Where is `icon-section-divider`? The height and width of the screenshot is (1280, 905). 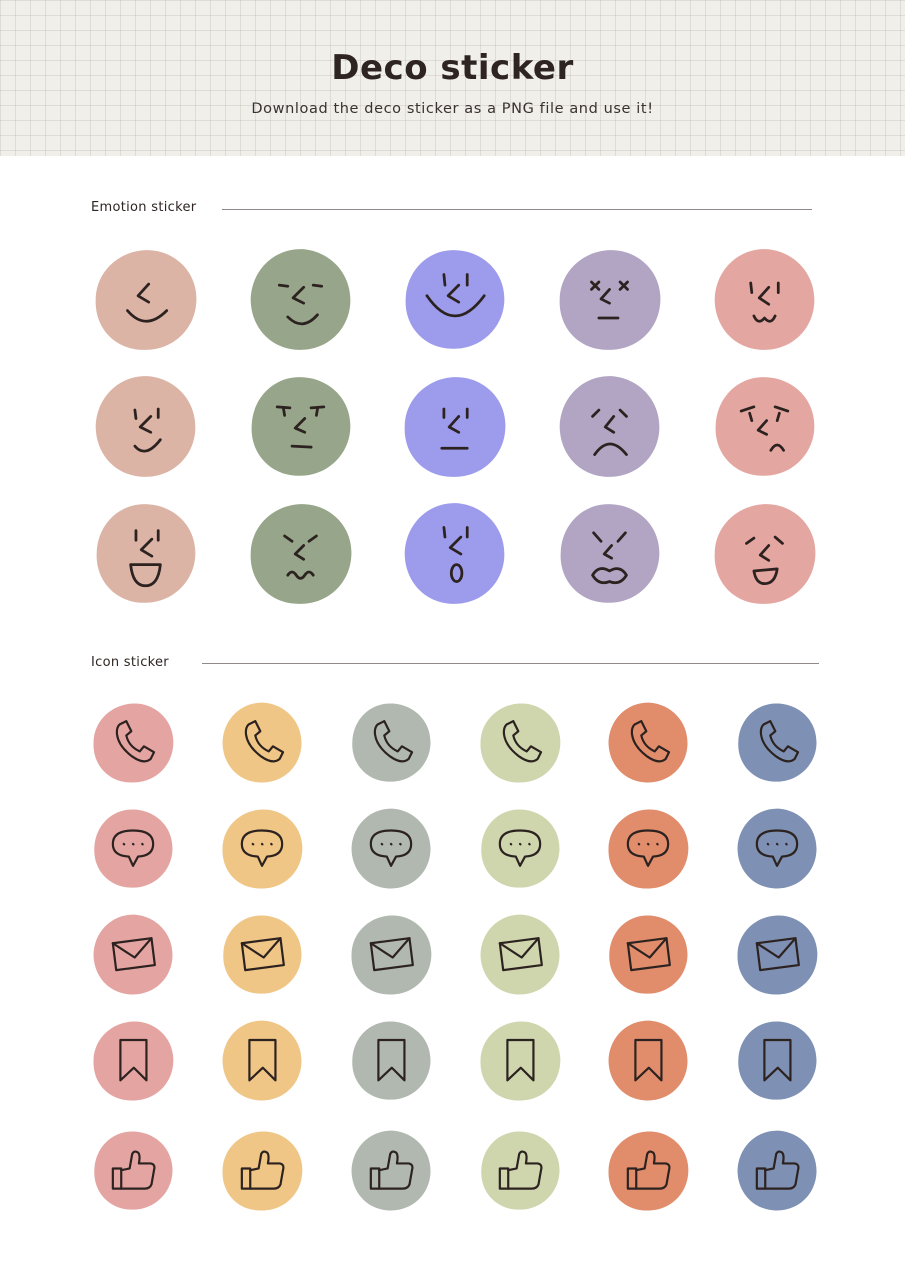
icon-section-divider is located at coordinates (510, 663).